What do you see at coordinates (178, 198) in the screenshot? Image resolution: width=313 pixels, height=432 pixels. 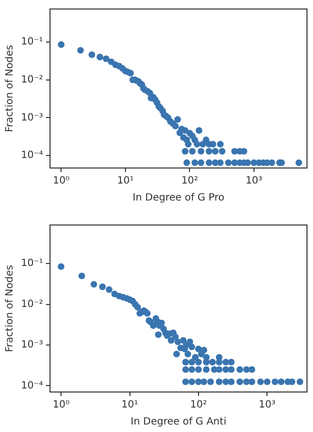 I see `x-axis-title: In Degree of G Pro` at bounding box center [178, 198].